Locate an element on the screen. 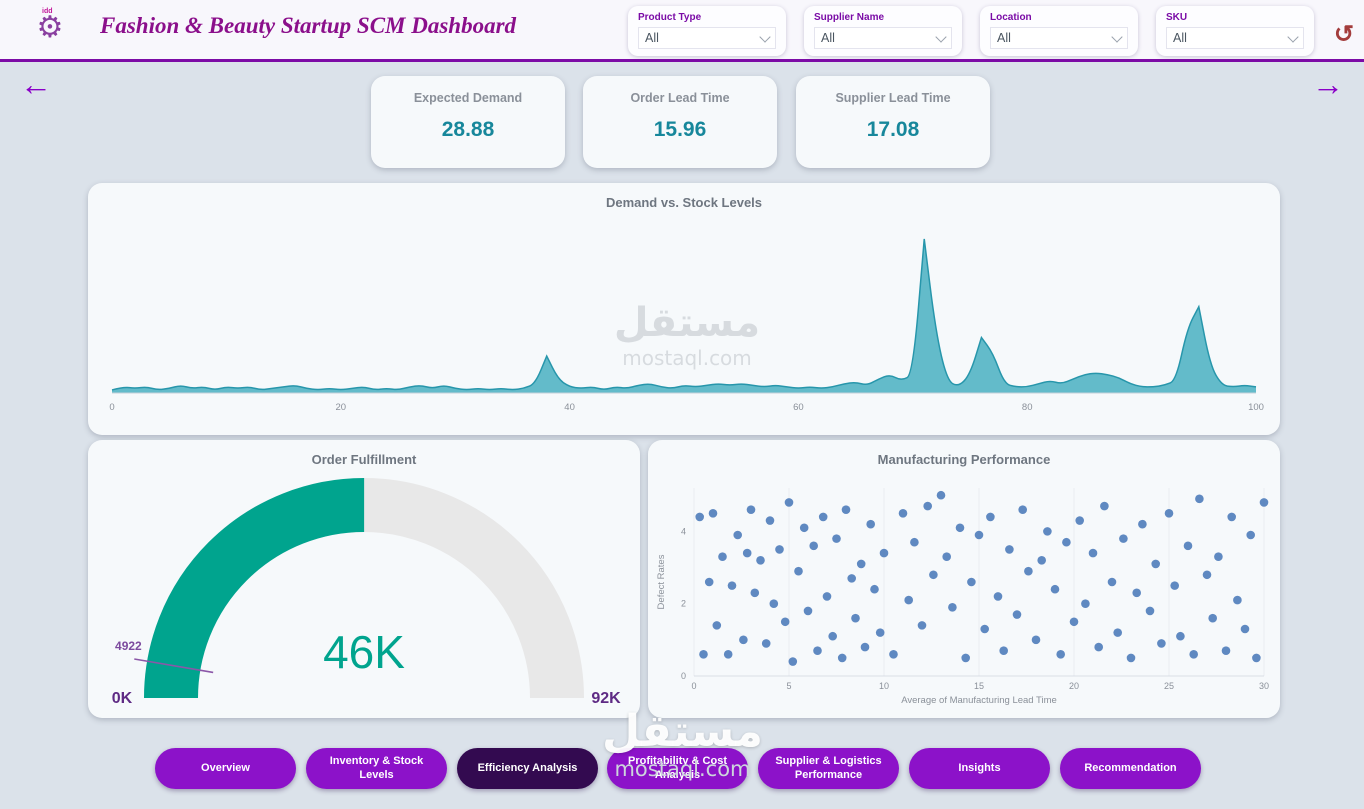 The width and height of the screenshot is (1364, 809). filter-label: Product Type is located at coordinates (670, 17).